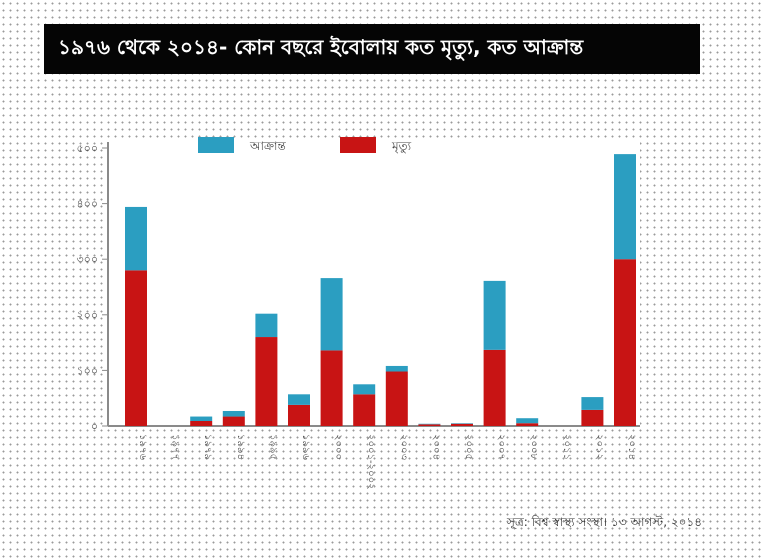  I want to click on y-tick-label: ৫০০, so click(87, 148).